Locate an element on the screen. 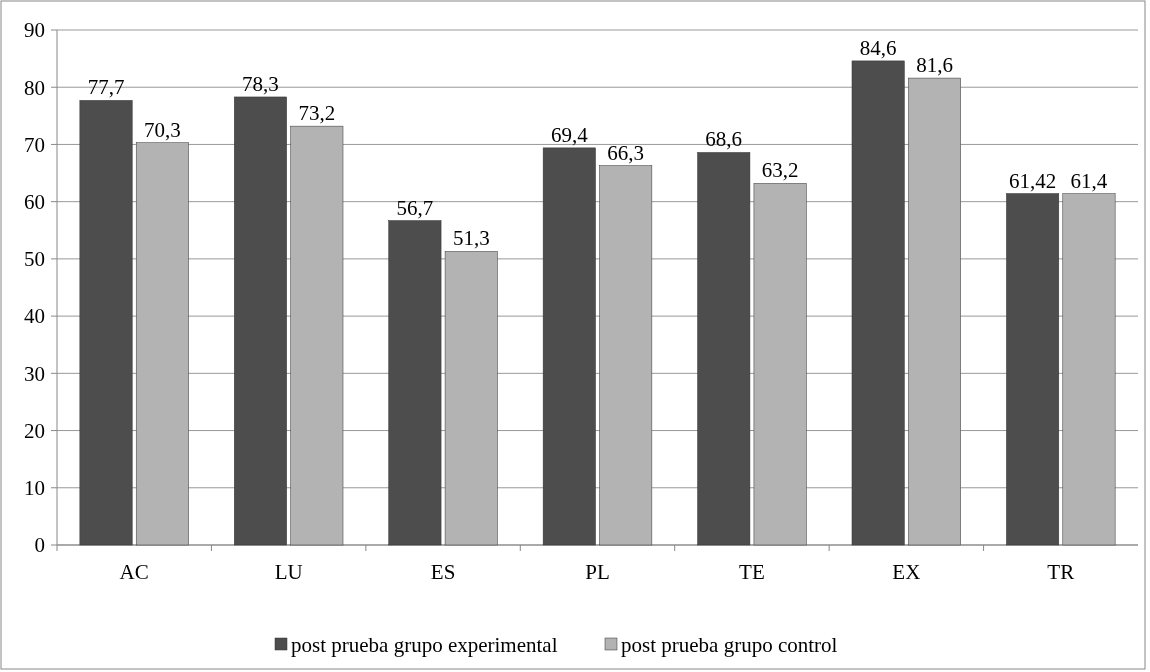 The image size is (1150, 672). legend-label: post prueba grupo control is located at coordinates (729, 645).